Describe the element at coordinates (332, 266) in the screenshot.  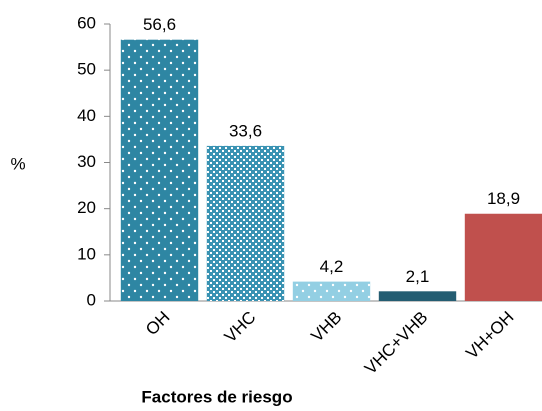
I see `value-label: 4,2` at that location.